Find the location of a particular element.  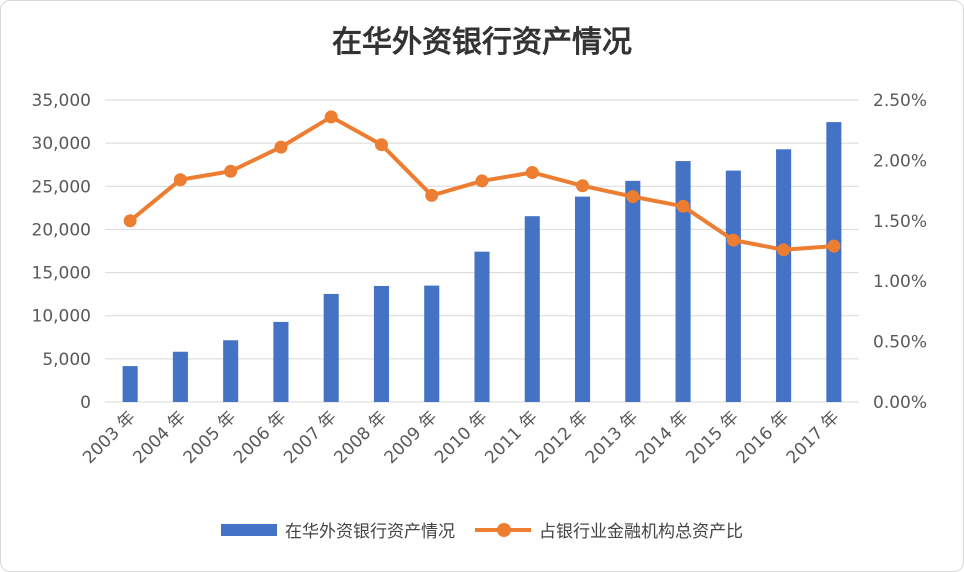

x-tick-label: 2010 年 is located at coordinates (461, 437).